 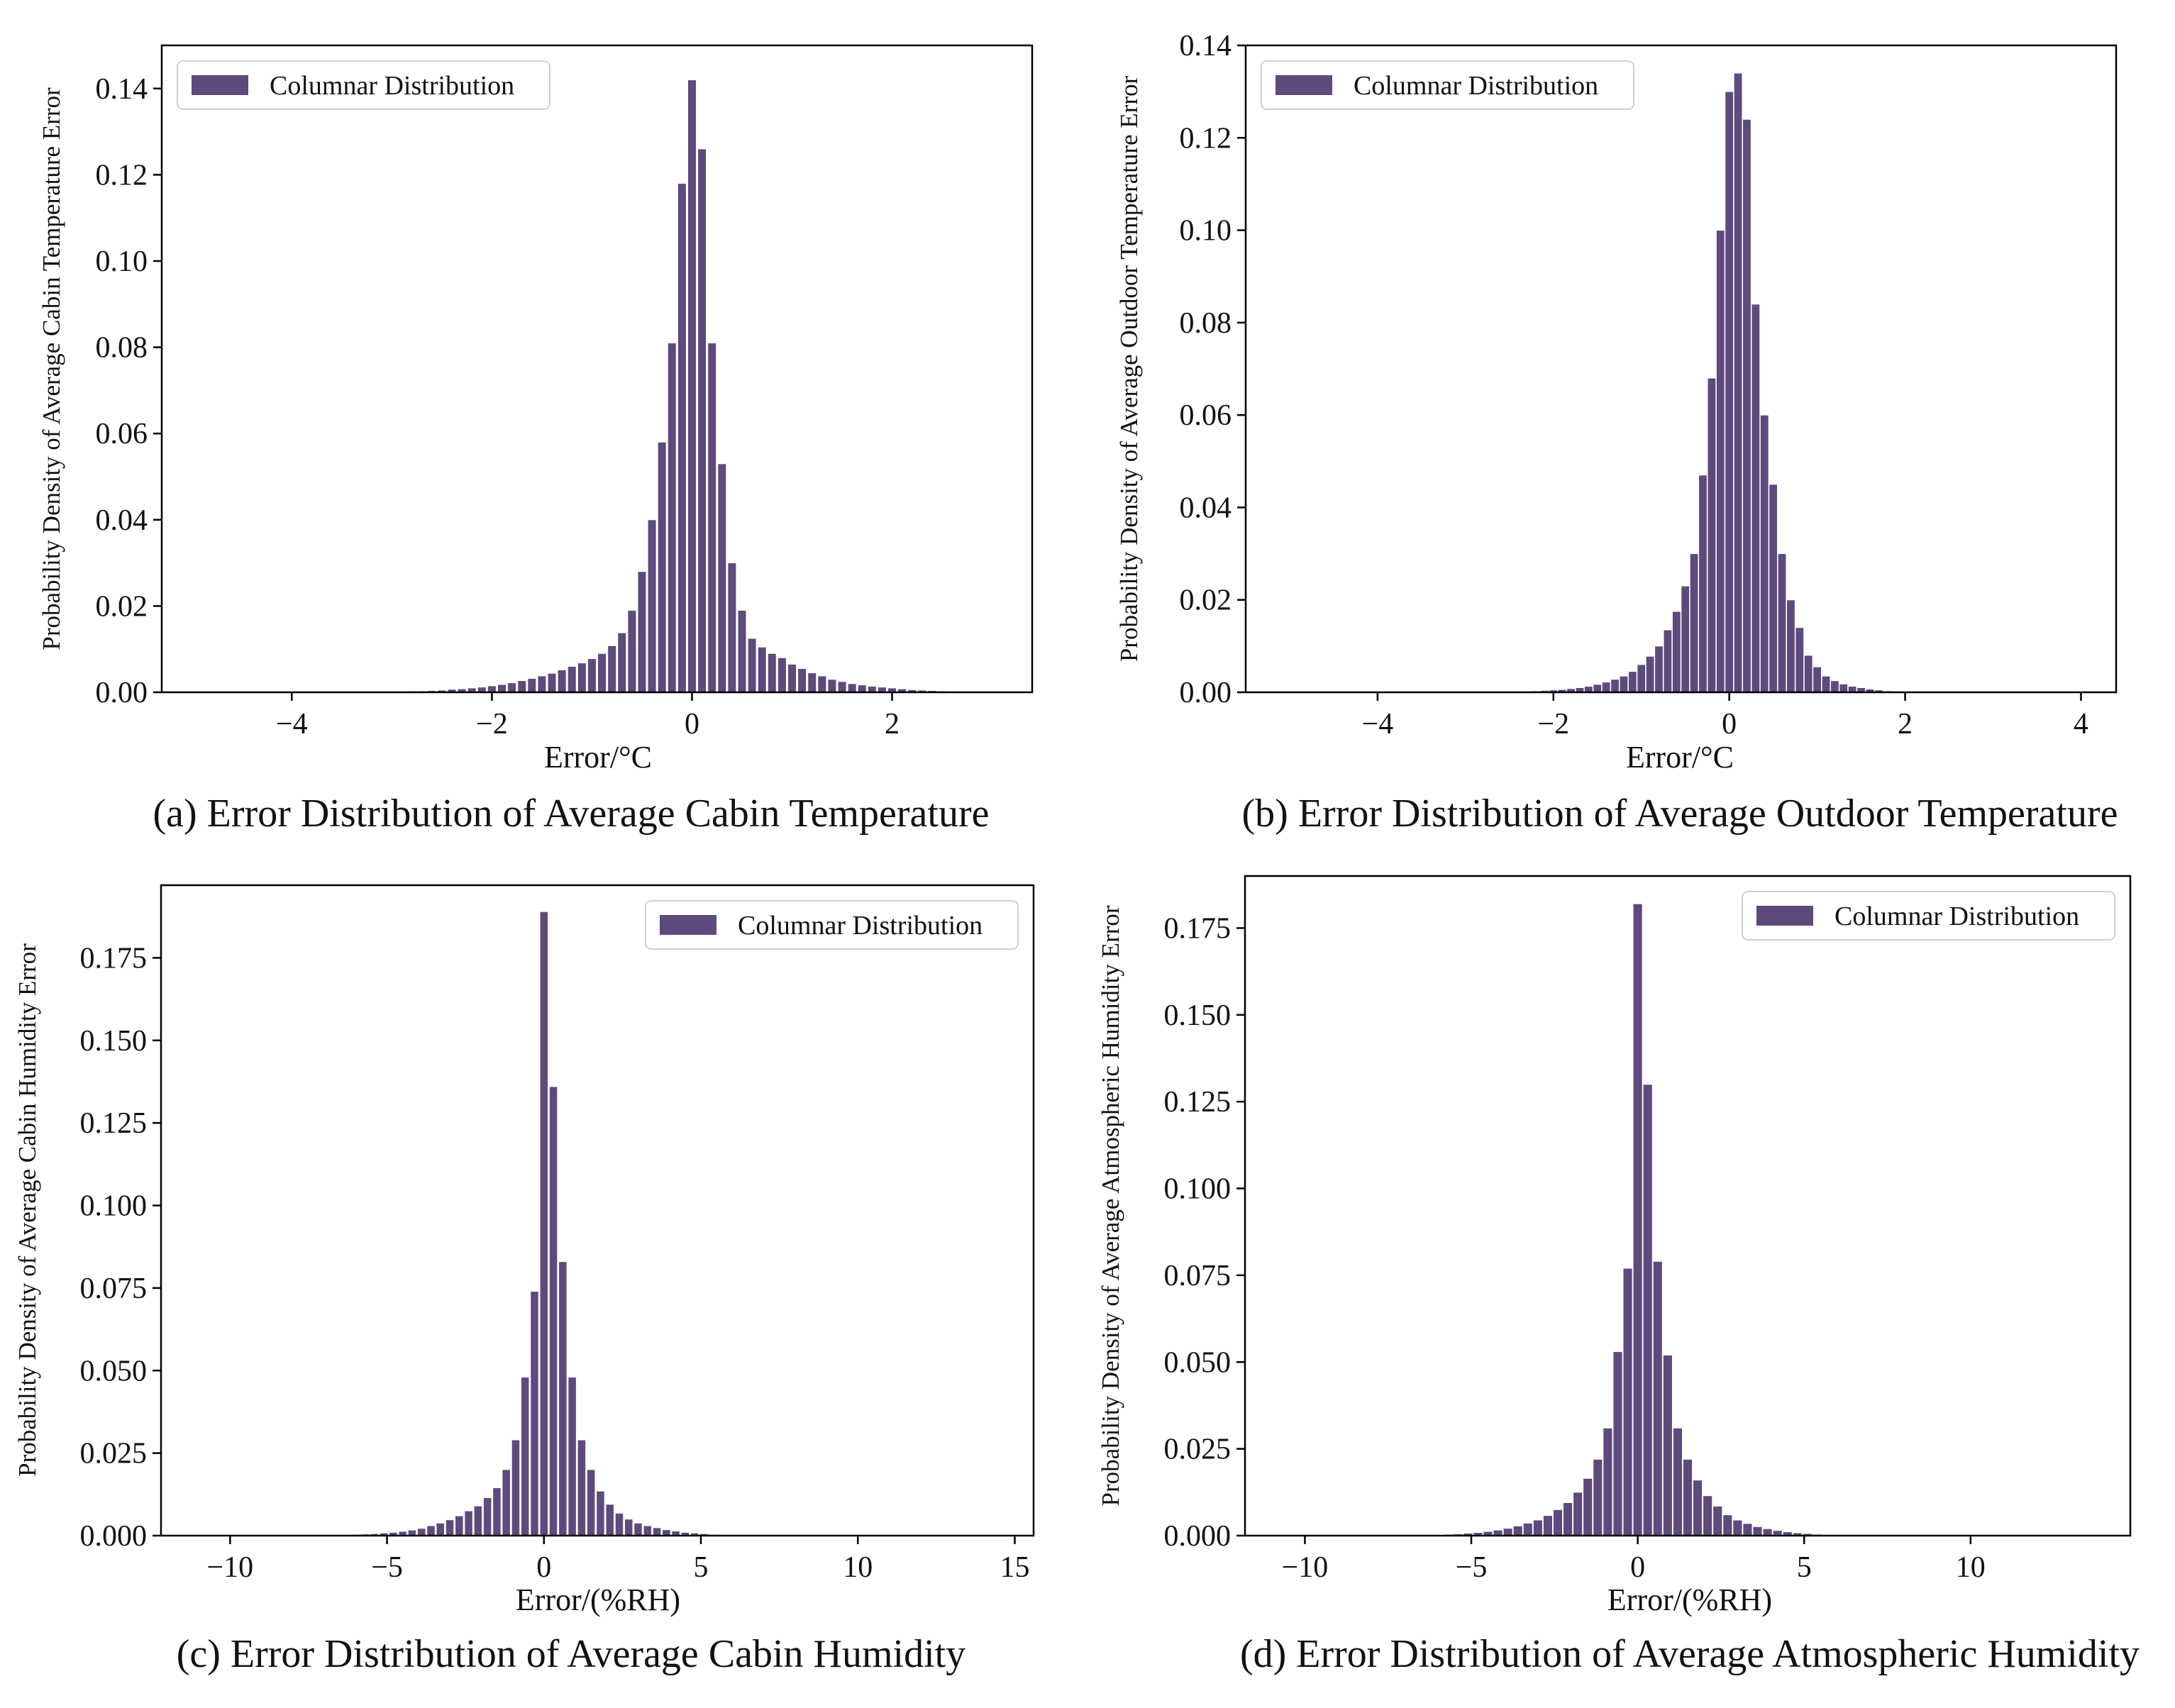 What do you see at coordinates (1804, 1568) in the screenshot?
I see `x-tick-label: 5` at bounding box center [1804, 1568].